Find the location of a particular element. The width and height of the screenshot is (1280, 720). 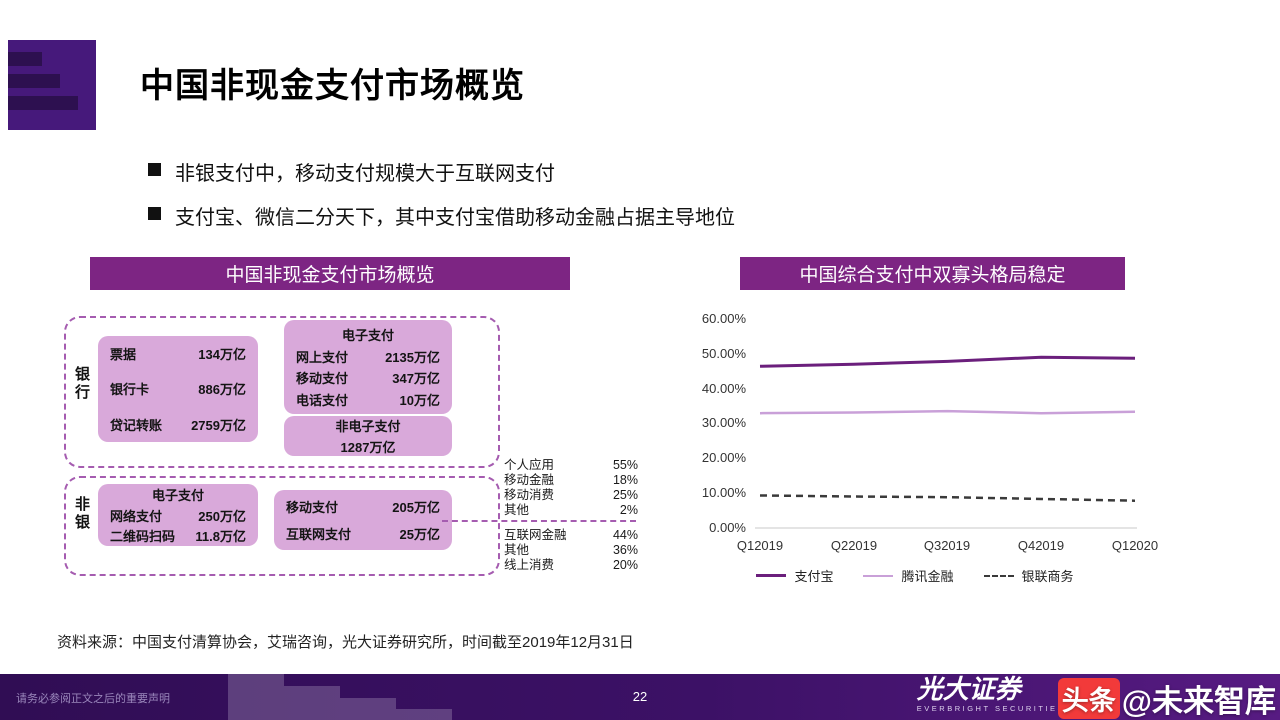

bullet-item: 非银支付中，移动支付规模大于互联网支付 is located at coordinates (351, 171).